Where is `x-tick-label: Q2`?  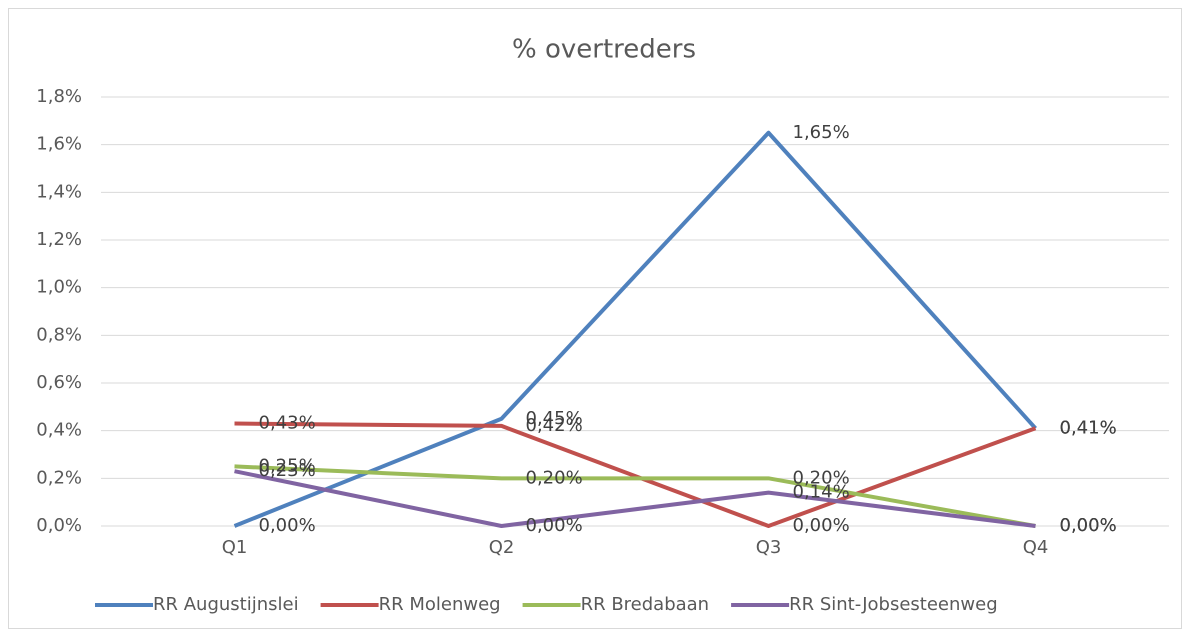 x-tick-label: Q2 is located at coordinates (502, 547).